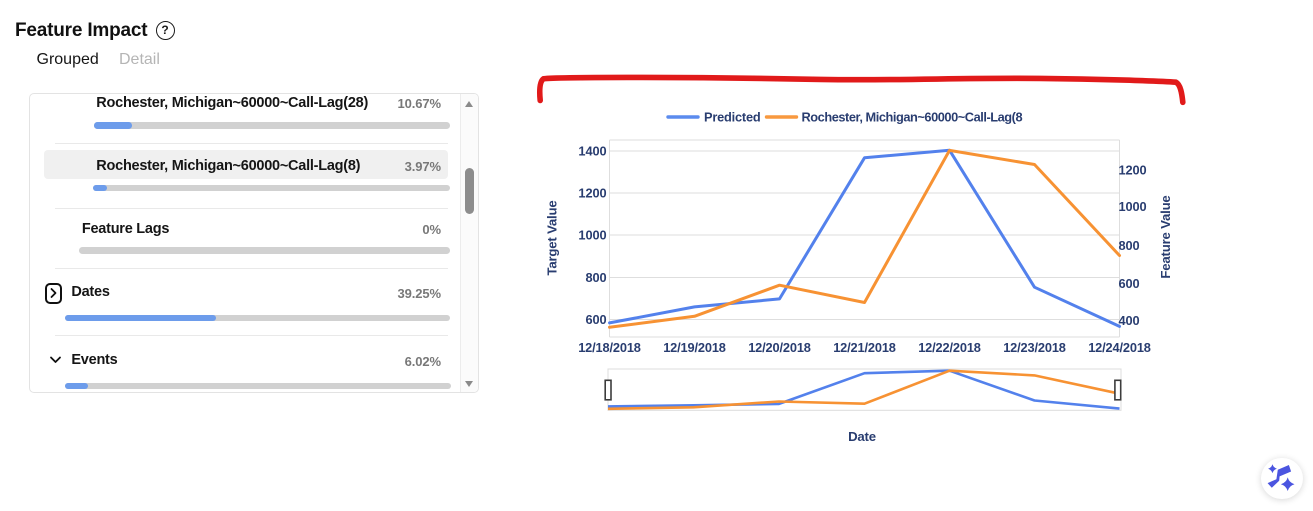  What do you see at coordinates (1129, 320) in the screenshot?
I see `svg-text: 400` at bounding box center [1129, 320].